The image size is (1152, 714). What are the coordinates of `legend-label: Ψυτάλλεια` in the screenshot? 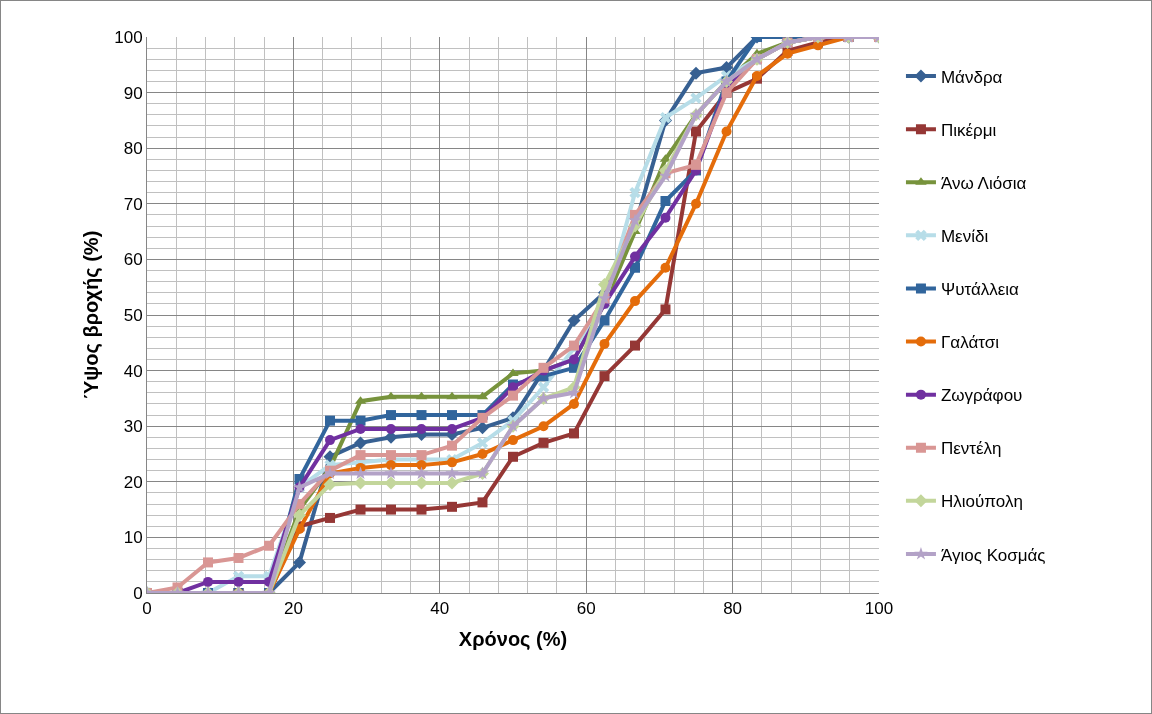 It's located at (980, 290).